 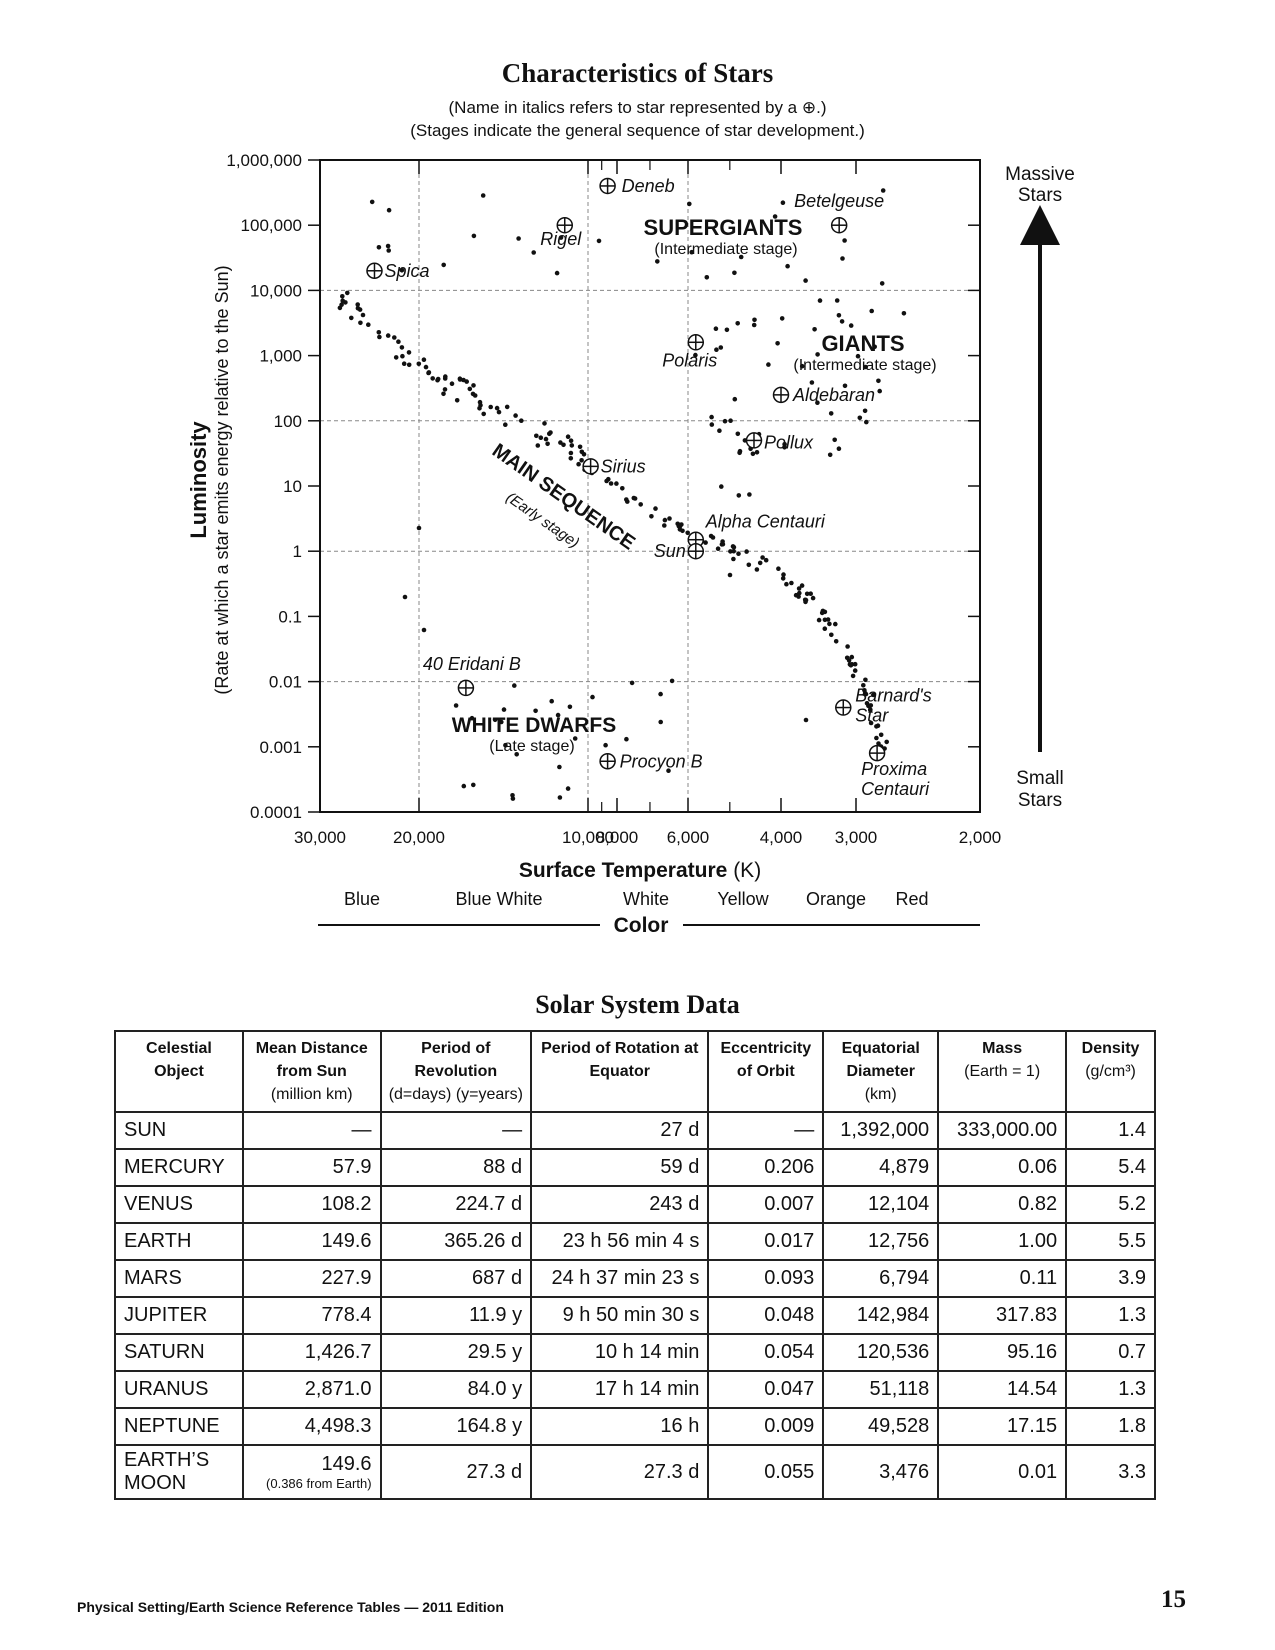 I want to click on chart-title: Characteristics of Stars, so click(x=637, y=73).